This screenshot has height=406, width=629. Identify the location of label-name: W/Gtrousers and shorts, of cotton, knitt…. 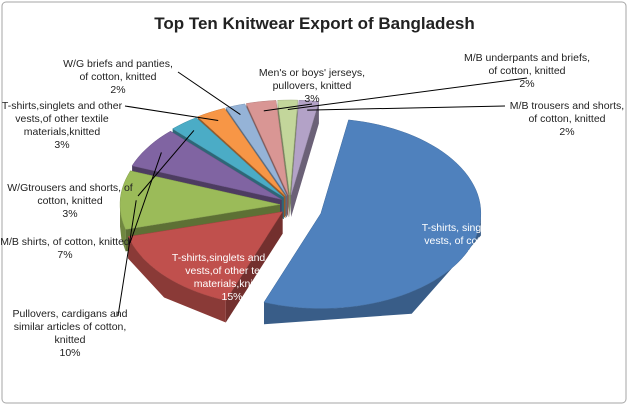
(70, 194).